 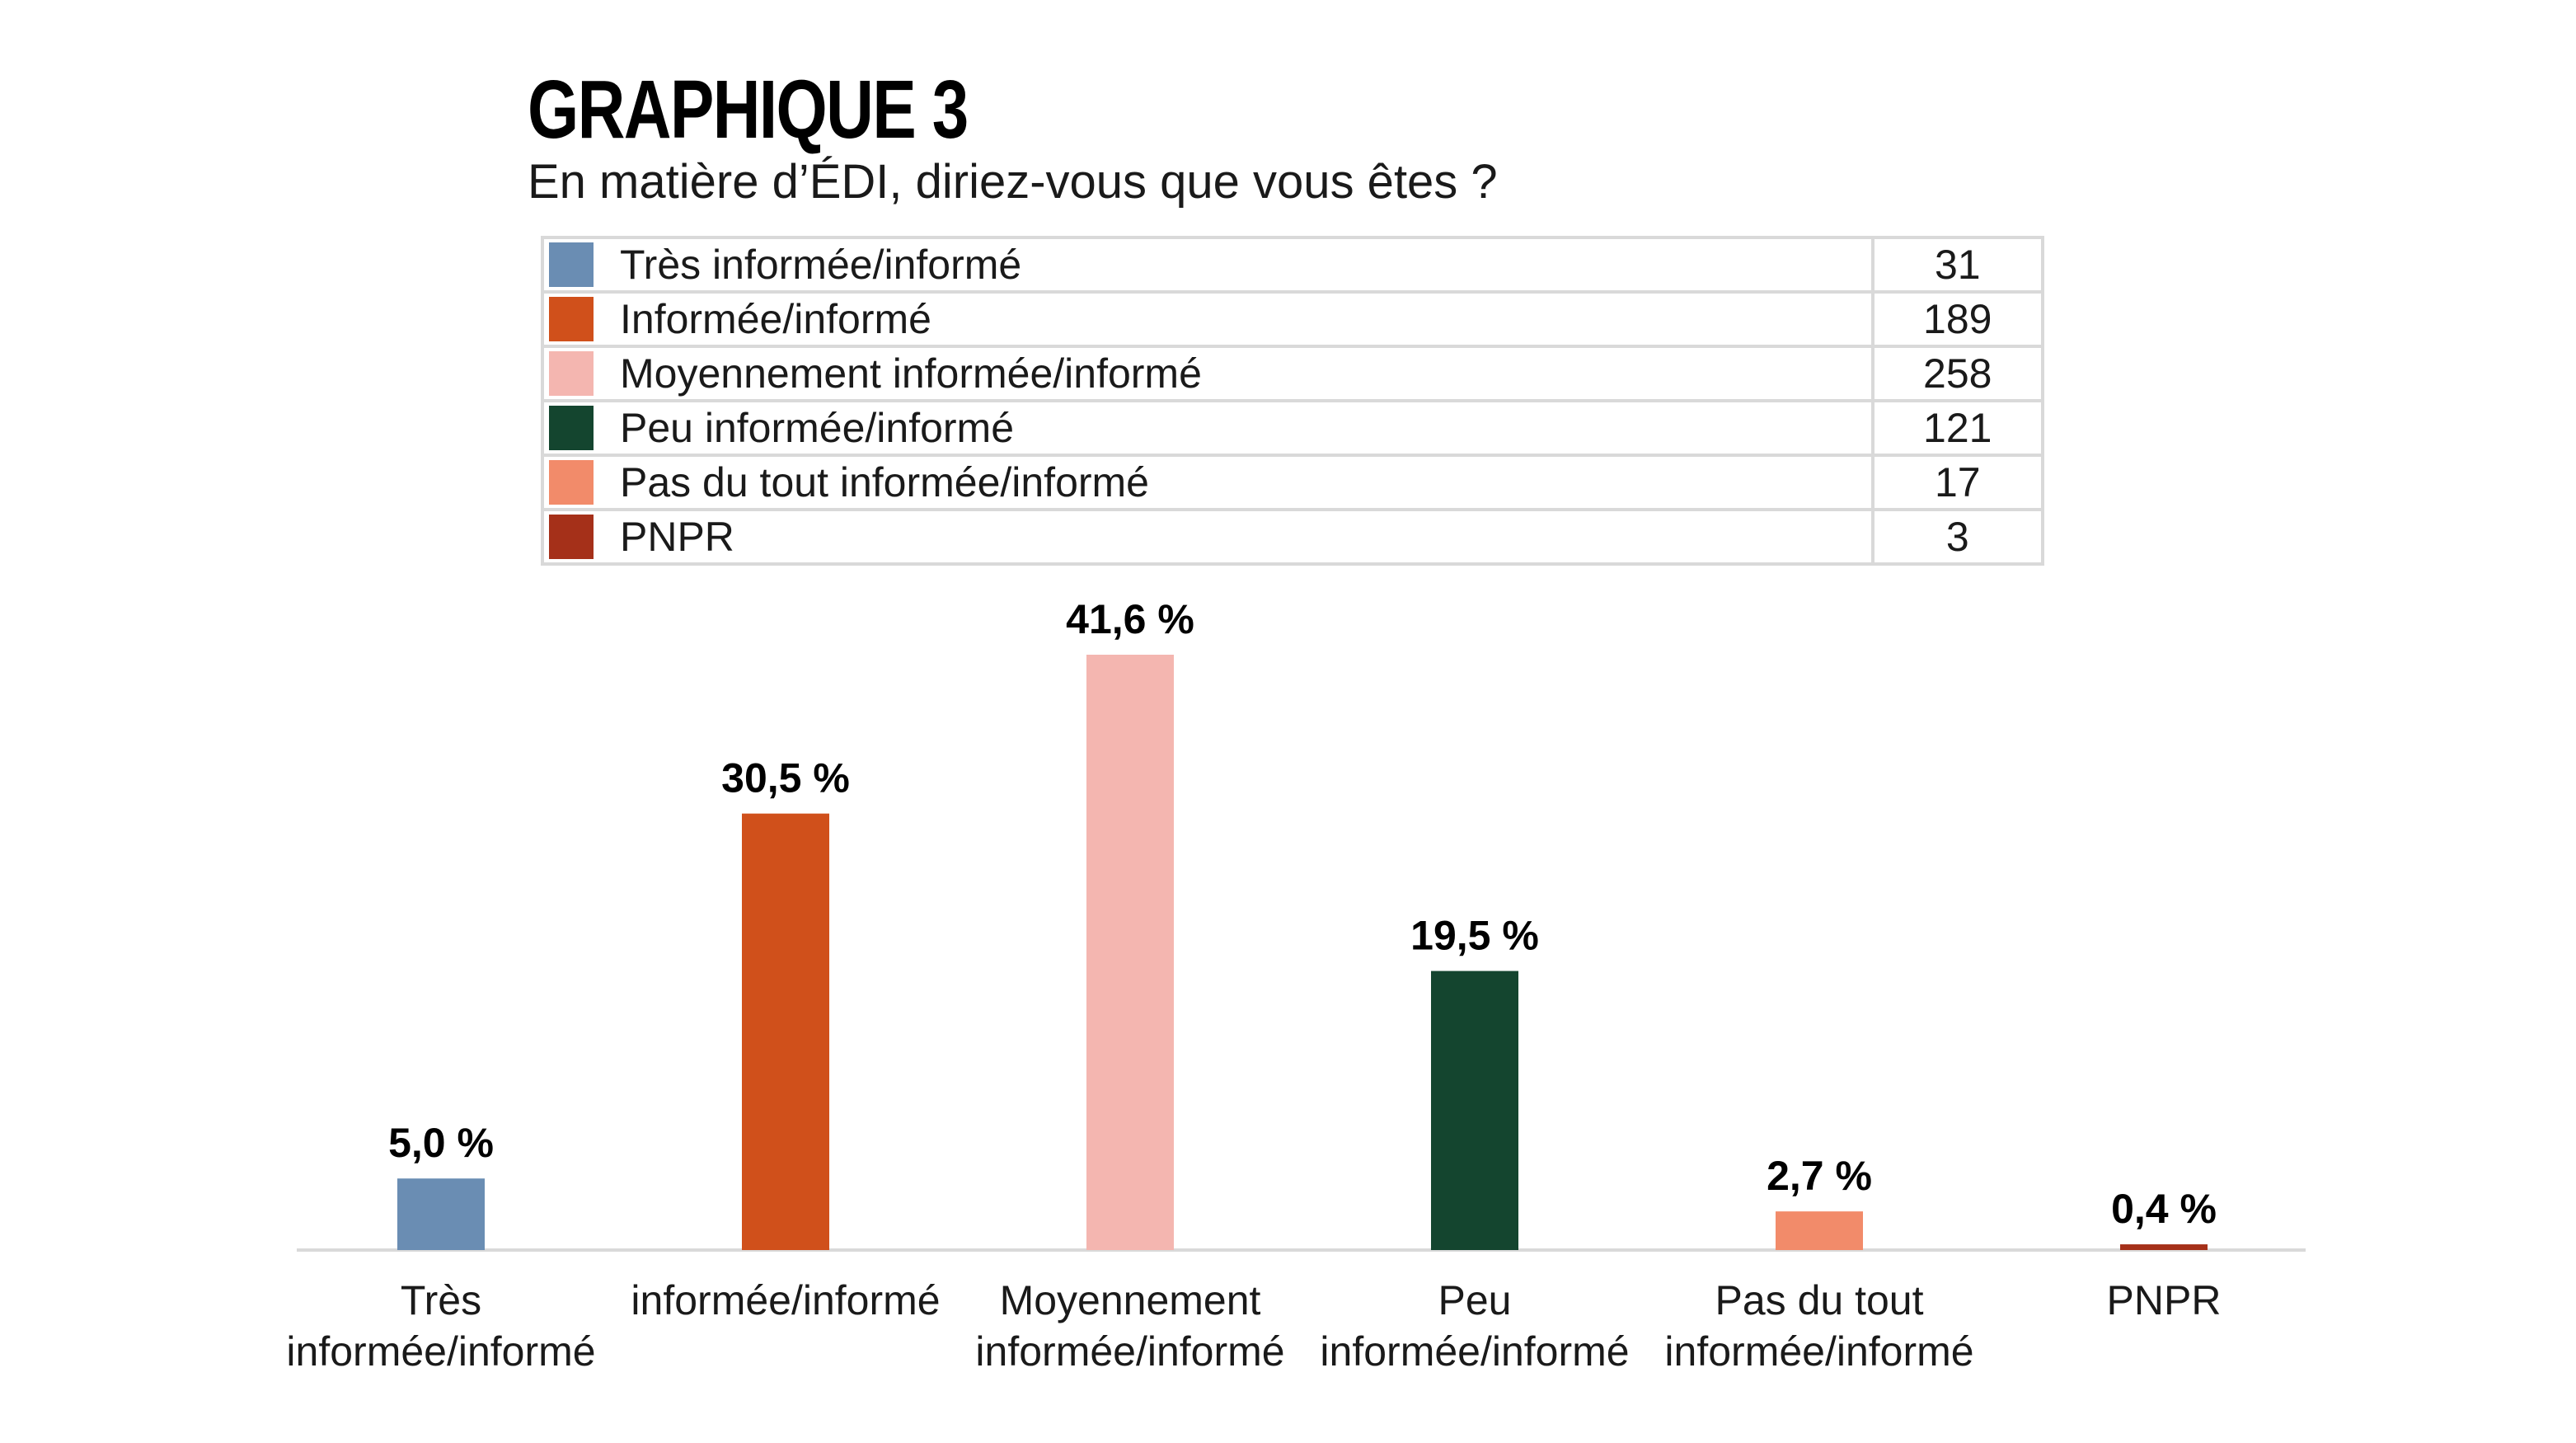 What do you see at coordinates (1208, 483) in the screenshot?
I see `legend-label-cell: Pas du tout informée/informé` at bounding box center [1208, 483].